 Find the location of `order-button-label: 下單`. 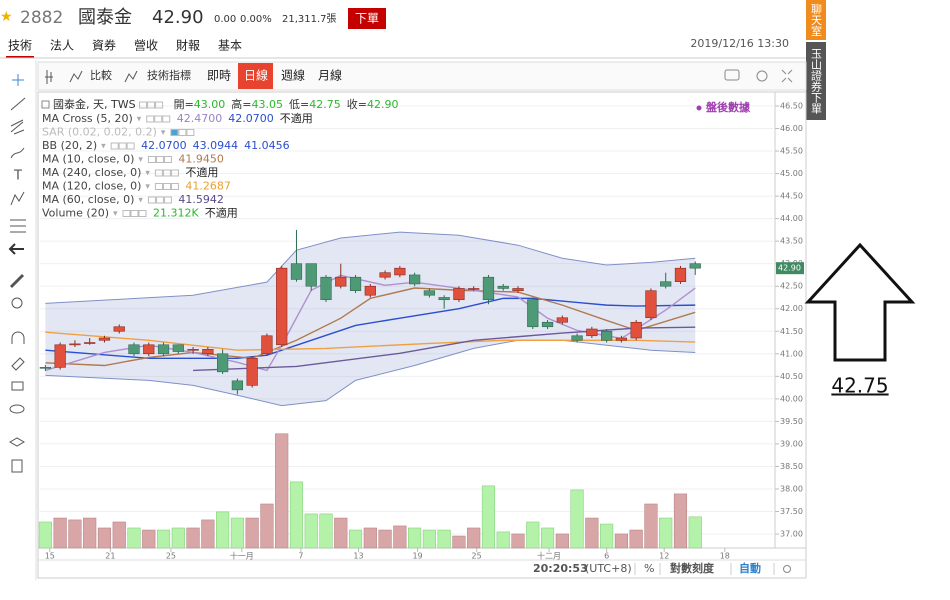

order-button-label: 下單 is located at coordinates (367, 19).